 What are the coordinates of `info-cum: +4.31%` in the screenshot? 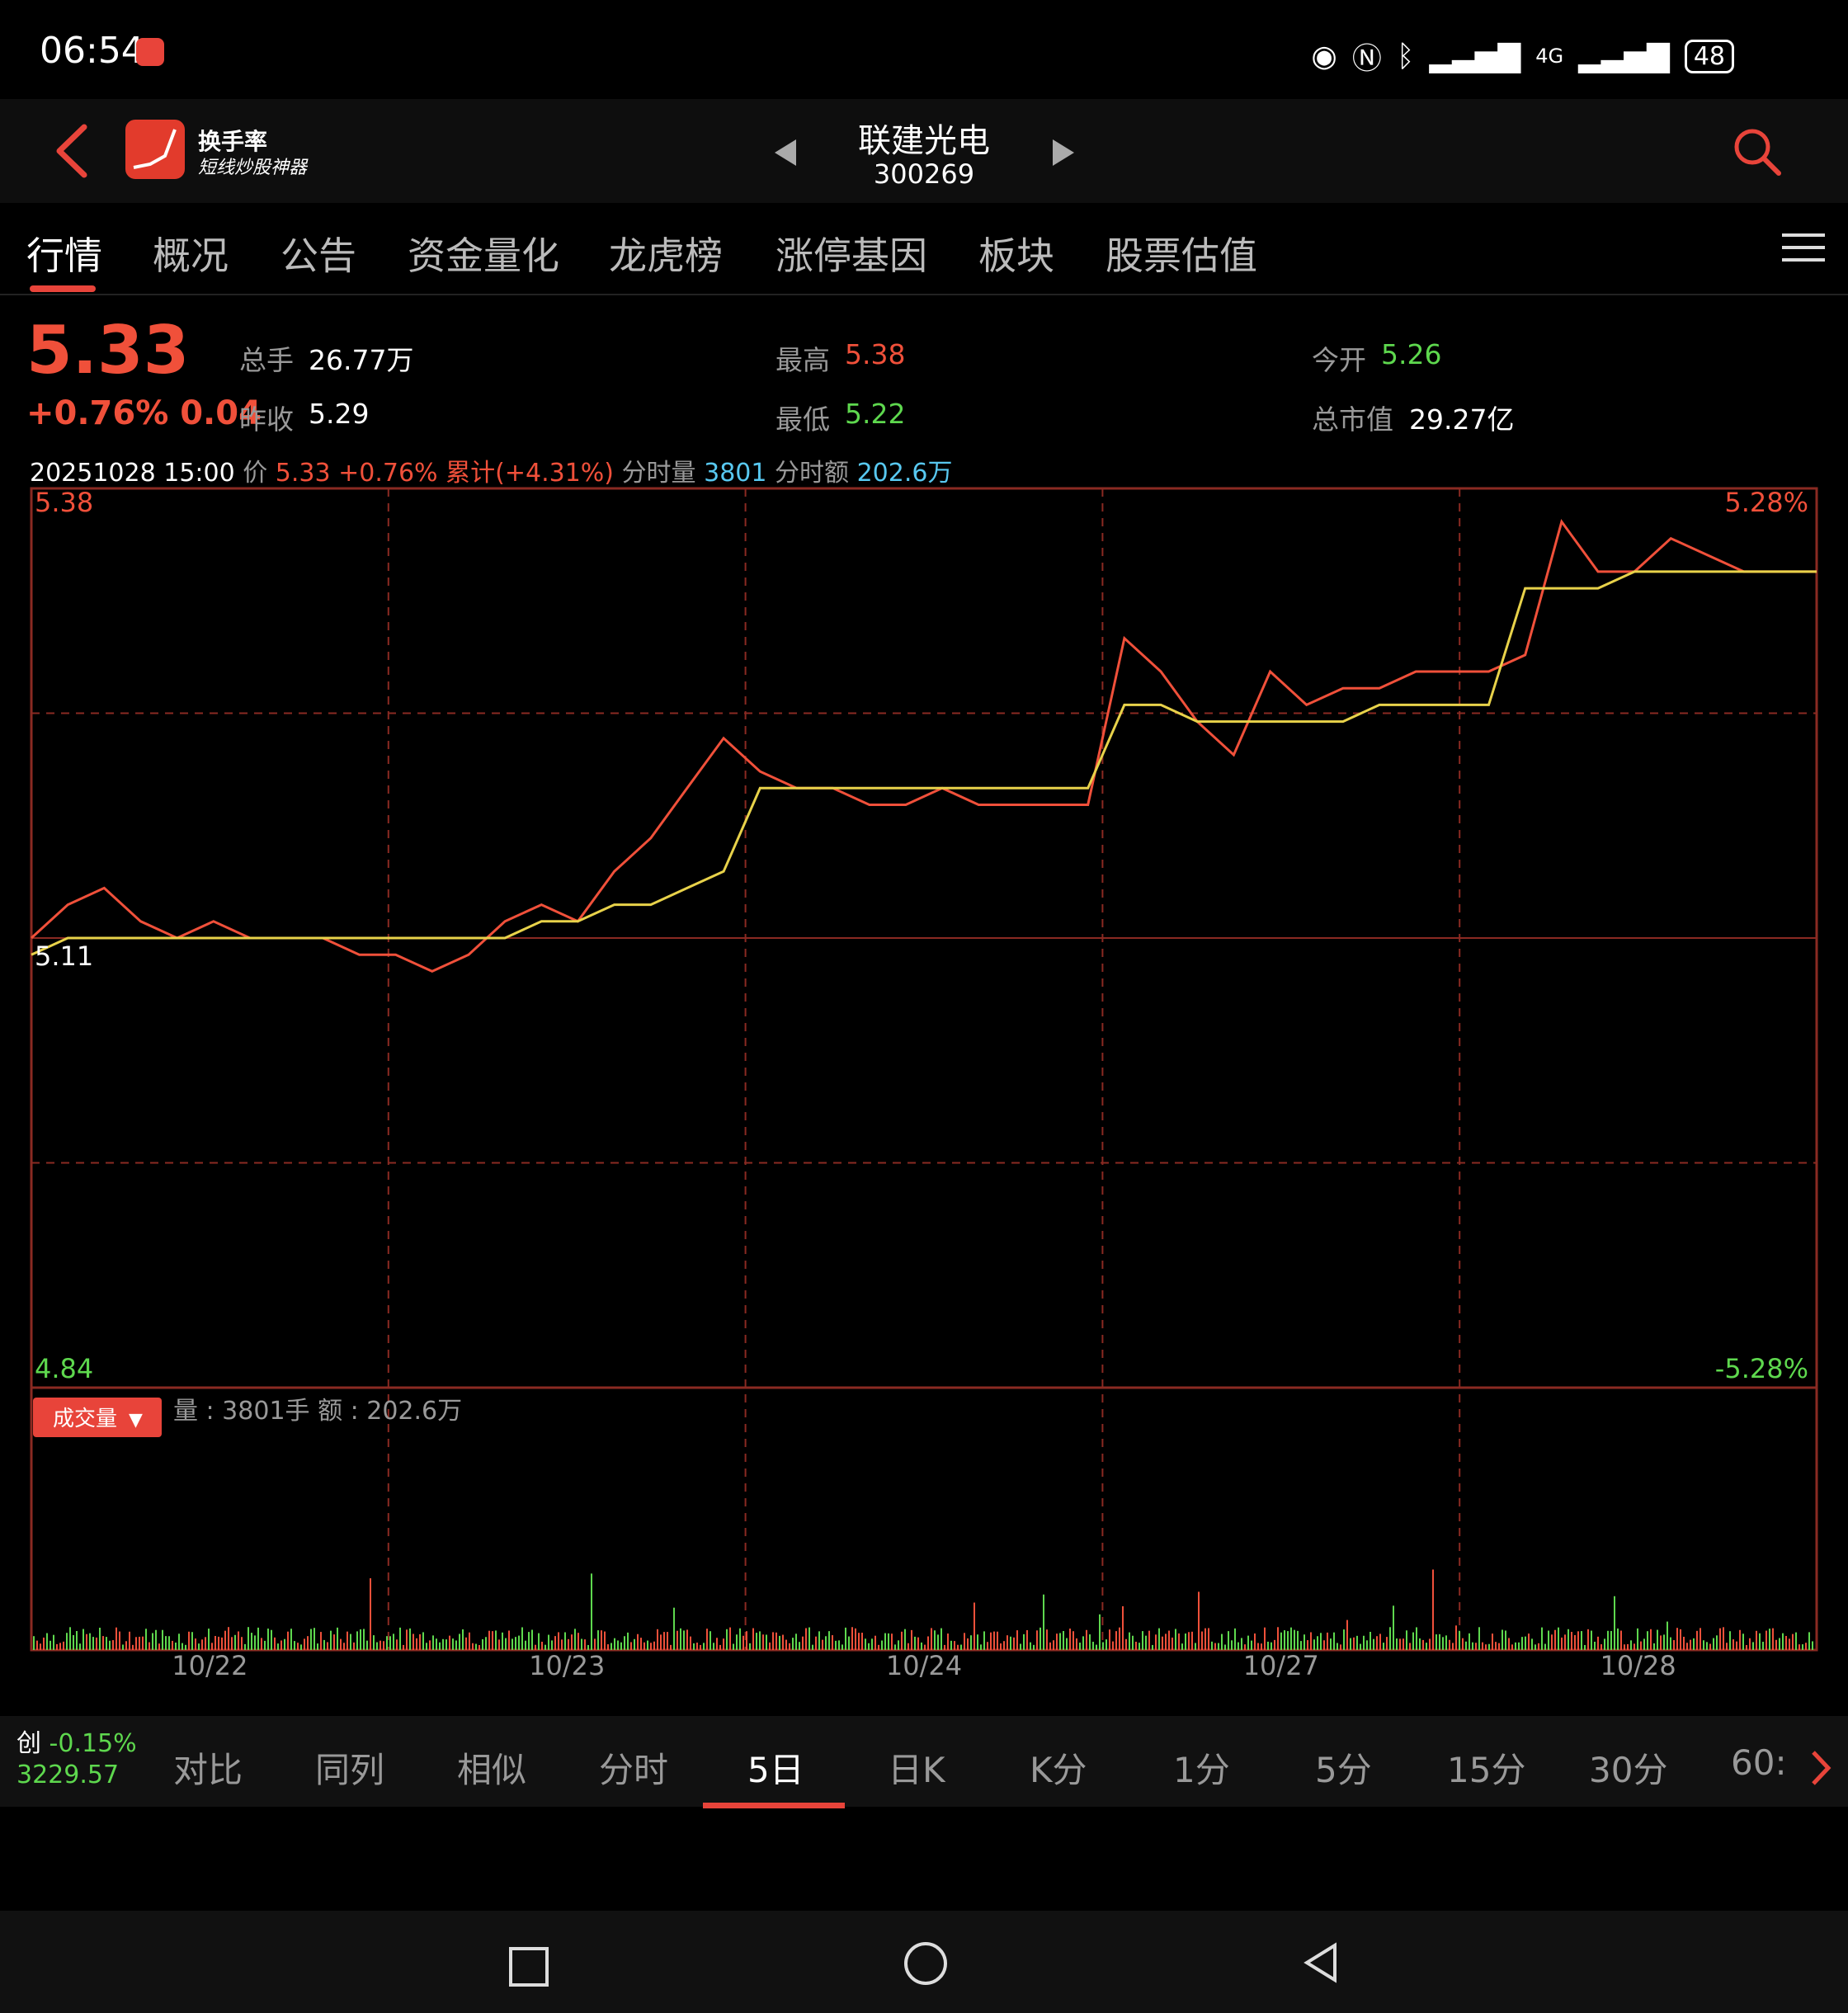 It's located at (554, 473).